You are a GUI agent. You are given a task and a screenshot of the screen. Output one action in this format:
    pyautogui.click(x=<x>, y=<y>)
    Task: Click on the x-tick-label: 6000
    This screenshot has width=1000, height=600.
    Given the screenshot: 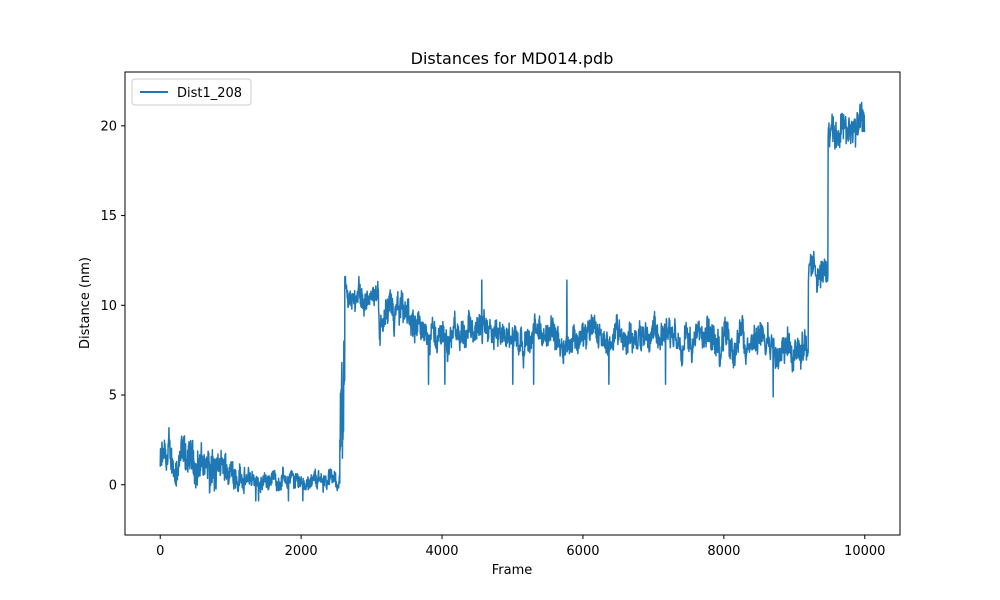 What is the action you would take?
    pyautogui.click(x=582, y=551)
    